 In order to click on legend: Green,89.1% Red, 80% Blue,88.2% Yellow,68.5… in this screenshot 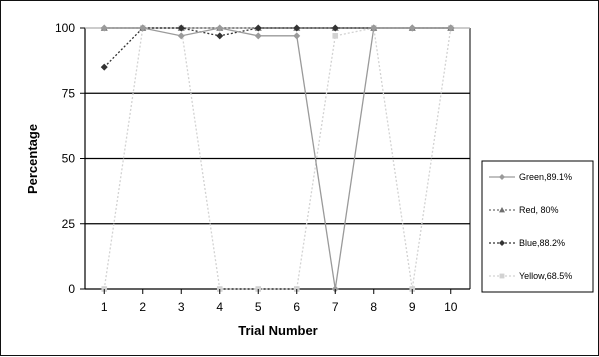, I will do `click(537, 226)`.